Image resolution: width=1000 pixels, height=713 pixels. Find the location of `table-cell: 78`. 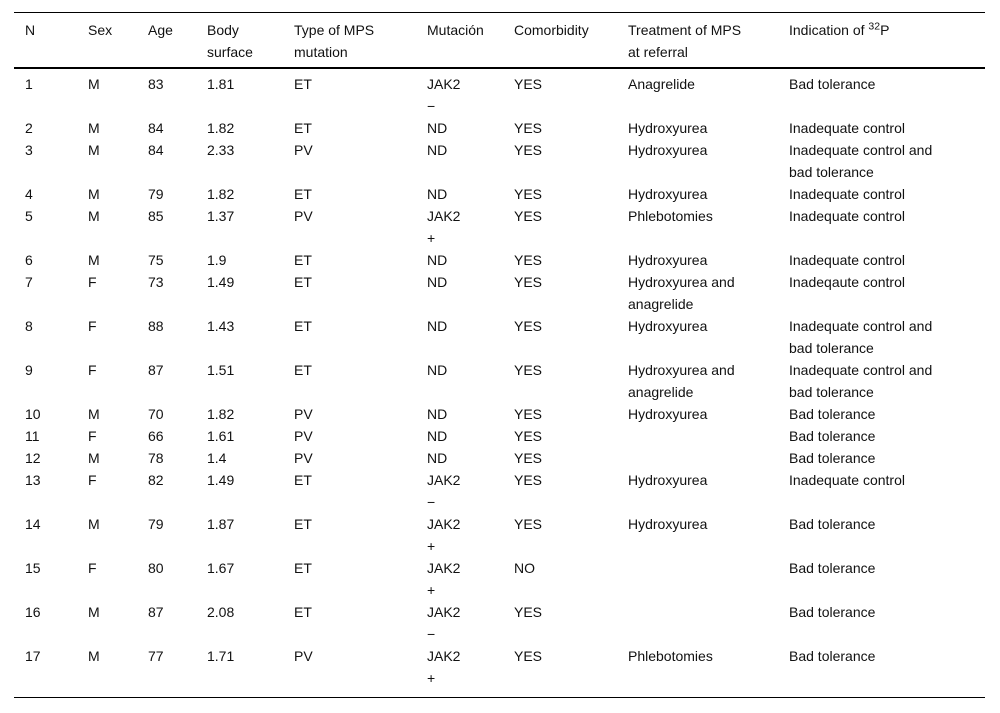

table-cell: 78 is located at coordinates (156, 458).